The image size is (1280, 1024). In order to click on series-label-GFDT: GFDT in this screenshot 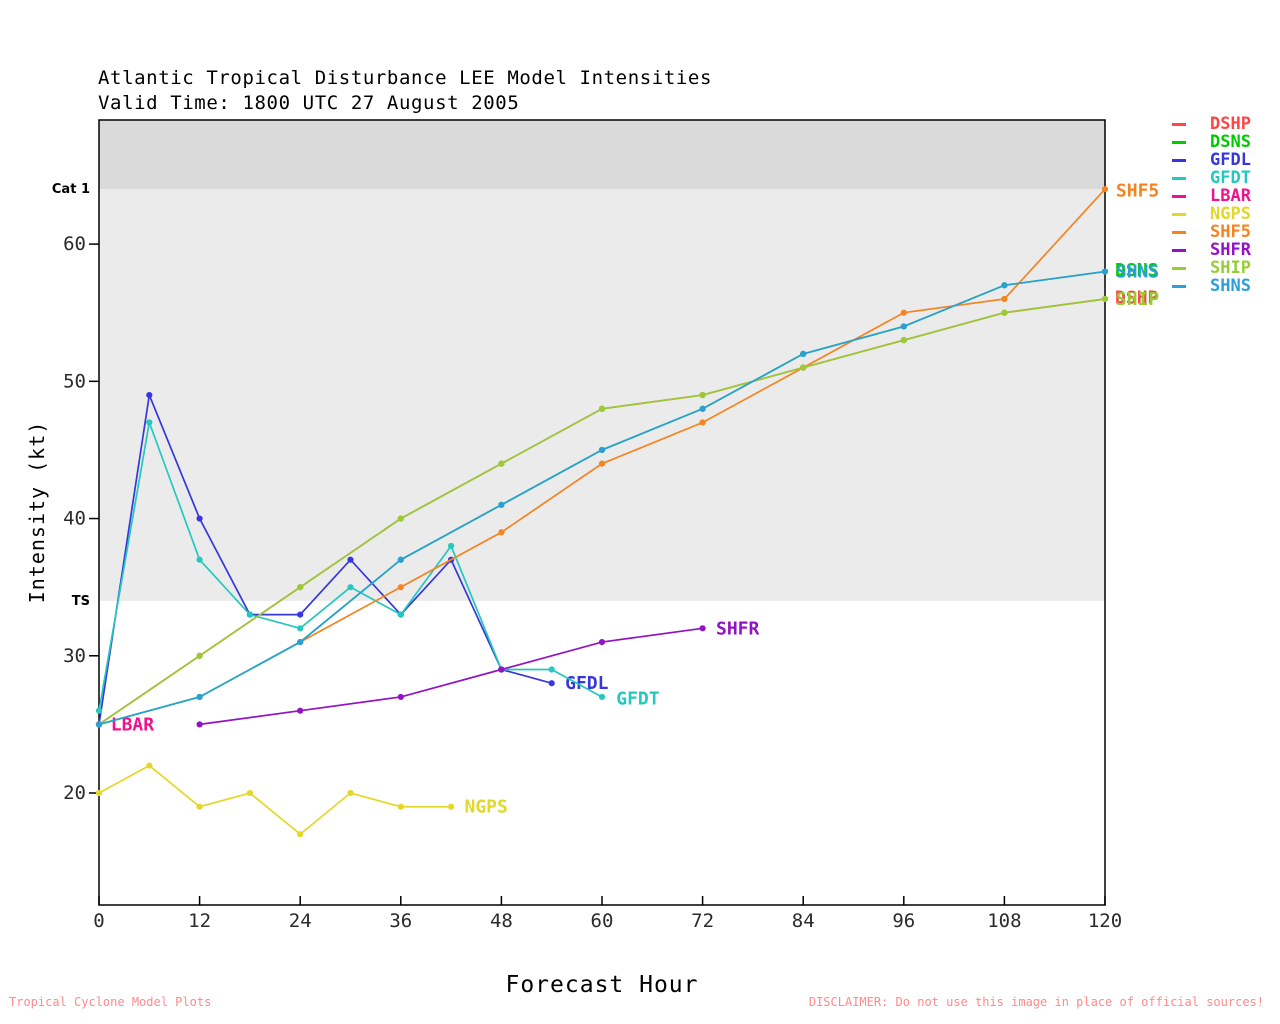, I will do `click(638, 698)`.